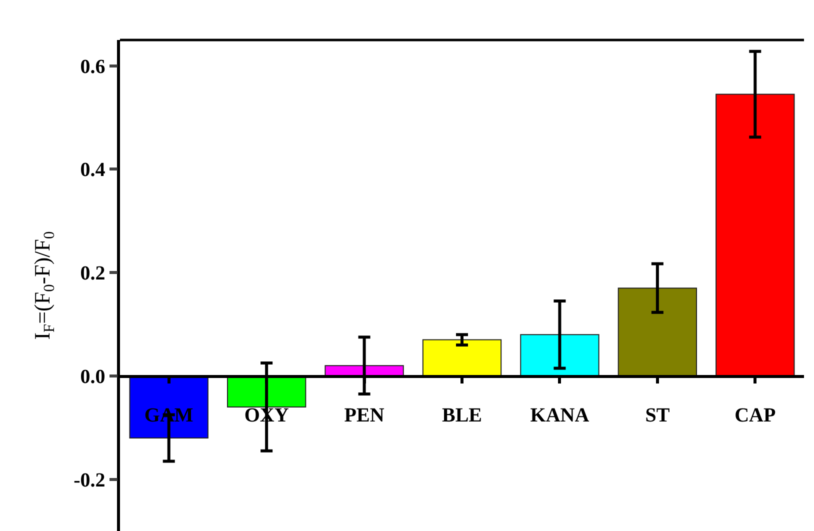 The width and height of the screenshot is (814, 531). Describe the element at coordinates (364, 415) in the screenshot. I see `x-tick-label: PEN` at that location.